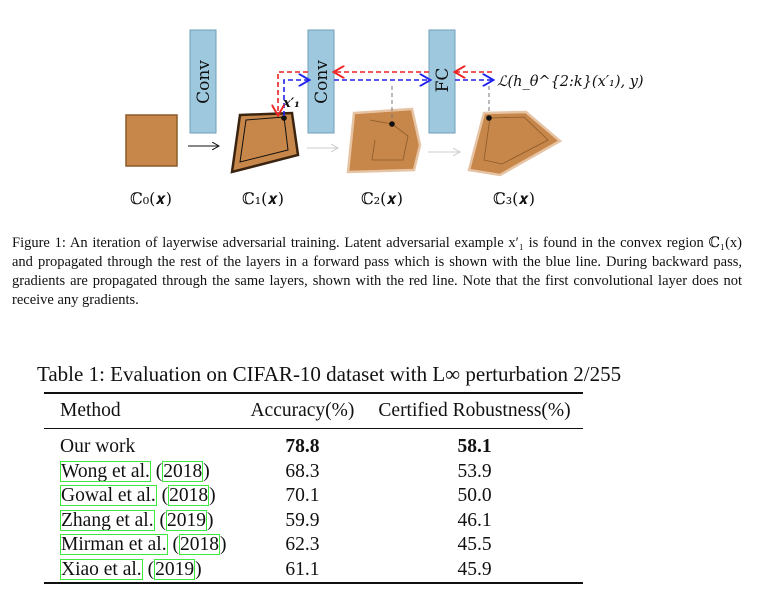 The height and width of the screenshot is (604, 759). I want to click on region-c1-inner, so click(264, 139).